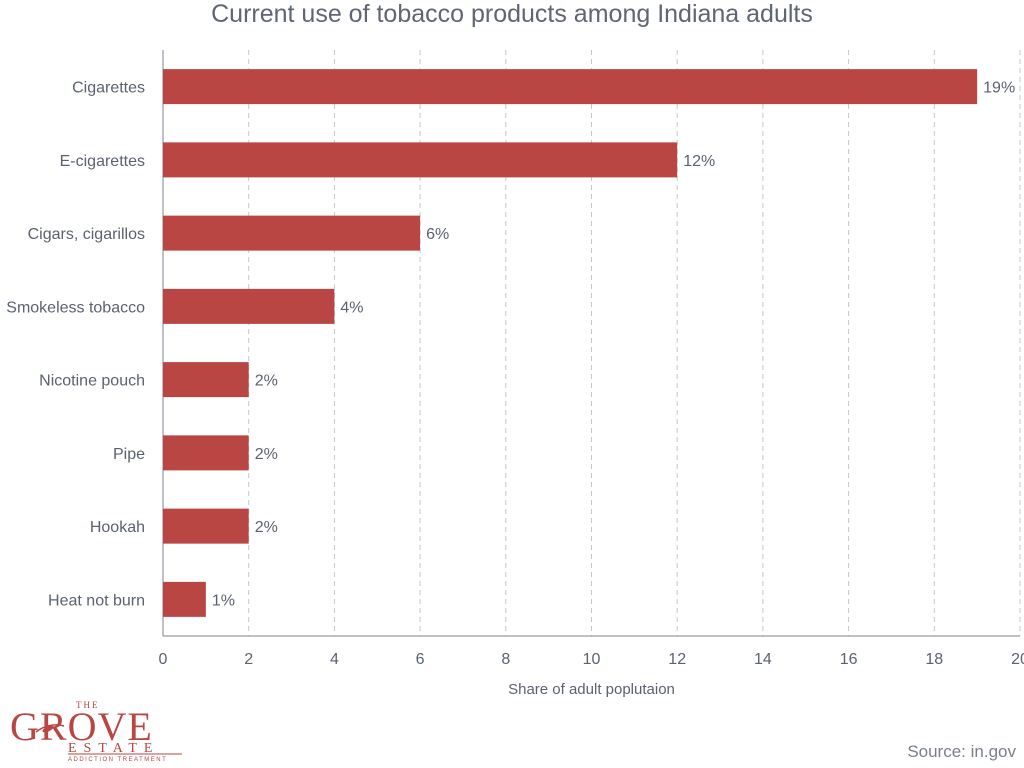 The image size is (1024, 768). Describe the element at coordinates (934, 659) in the screenshot. I see `x-tick-label: 18` at that location.